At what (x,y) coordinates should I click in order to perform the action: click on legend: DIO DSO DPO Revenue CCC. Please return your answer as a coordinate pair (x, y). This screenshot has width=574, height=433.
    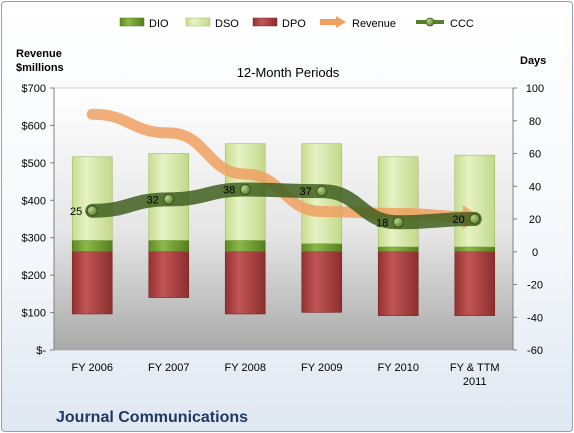
    Looking at the image, I should click on (296, 23).